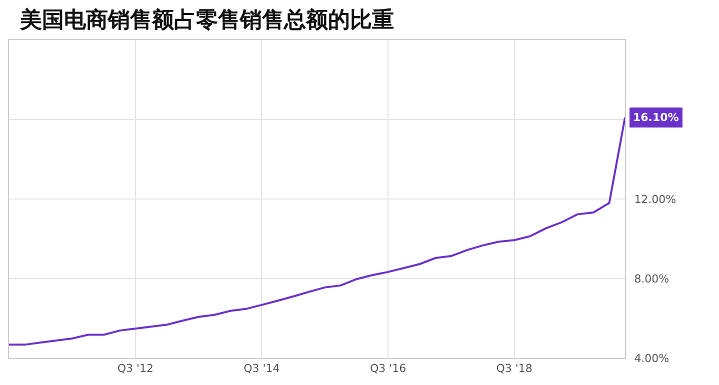 This screenshot has width=719, height=385. What do you see at coordinates (388, 369) in the screenshot?
I see `x-tick-label: Q3 '16` at bounding box center [388, 369].